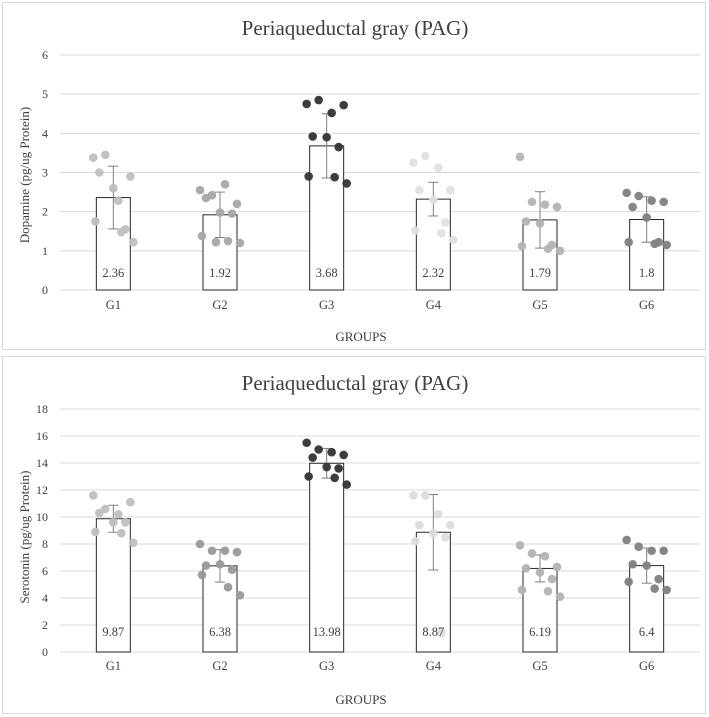  Describe the element at coordinates (24, 175) in the screenshot. I see `y-axis-label: Dopamine (pg/ug Protein)` at that location.